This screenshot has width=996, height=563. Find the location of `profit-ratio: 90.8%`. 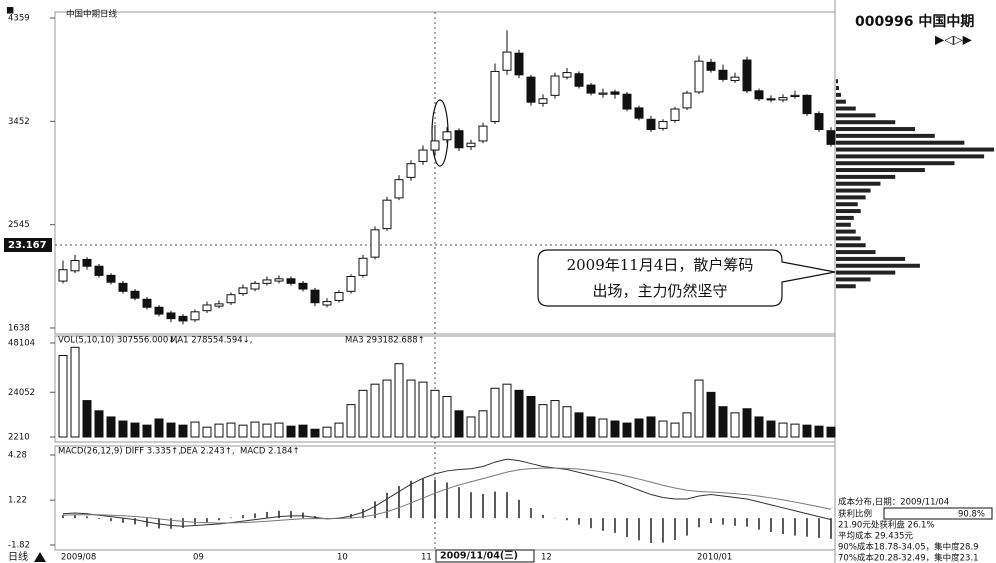

profit-ratio: 90.8% is located at coordinates (971, 515).